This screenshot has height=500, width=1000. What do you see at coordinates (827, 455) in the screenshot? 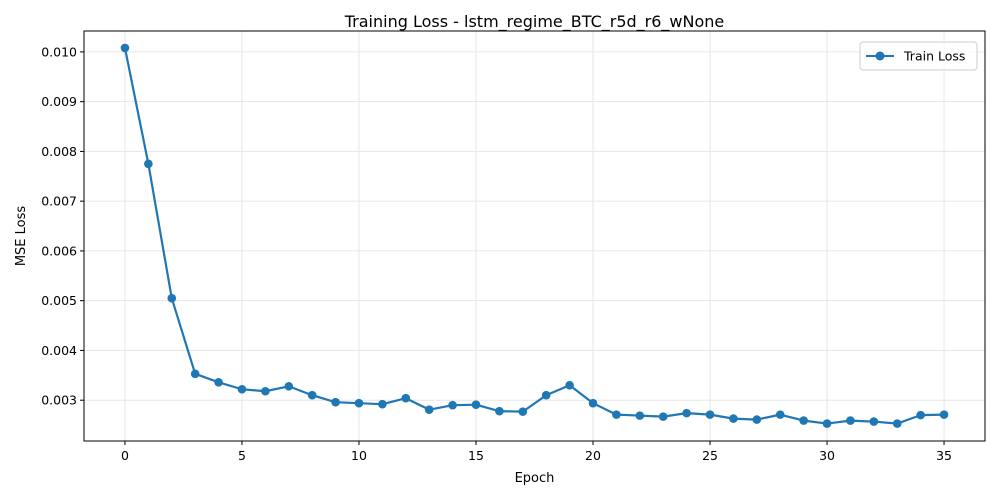
I see `x-tick-label: 30` at bounding box center [827, 455].